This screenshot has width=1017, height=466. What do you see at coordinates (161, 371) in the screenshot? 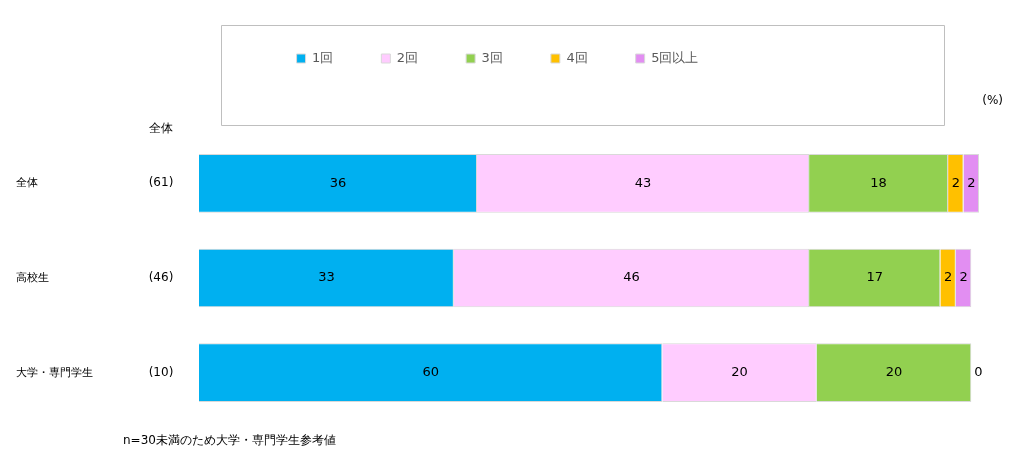
I see `text: (10)` at bounding box center [161, 371].